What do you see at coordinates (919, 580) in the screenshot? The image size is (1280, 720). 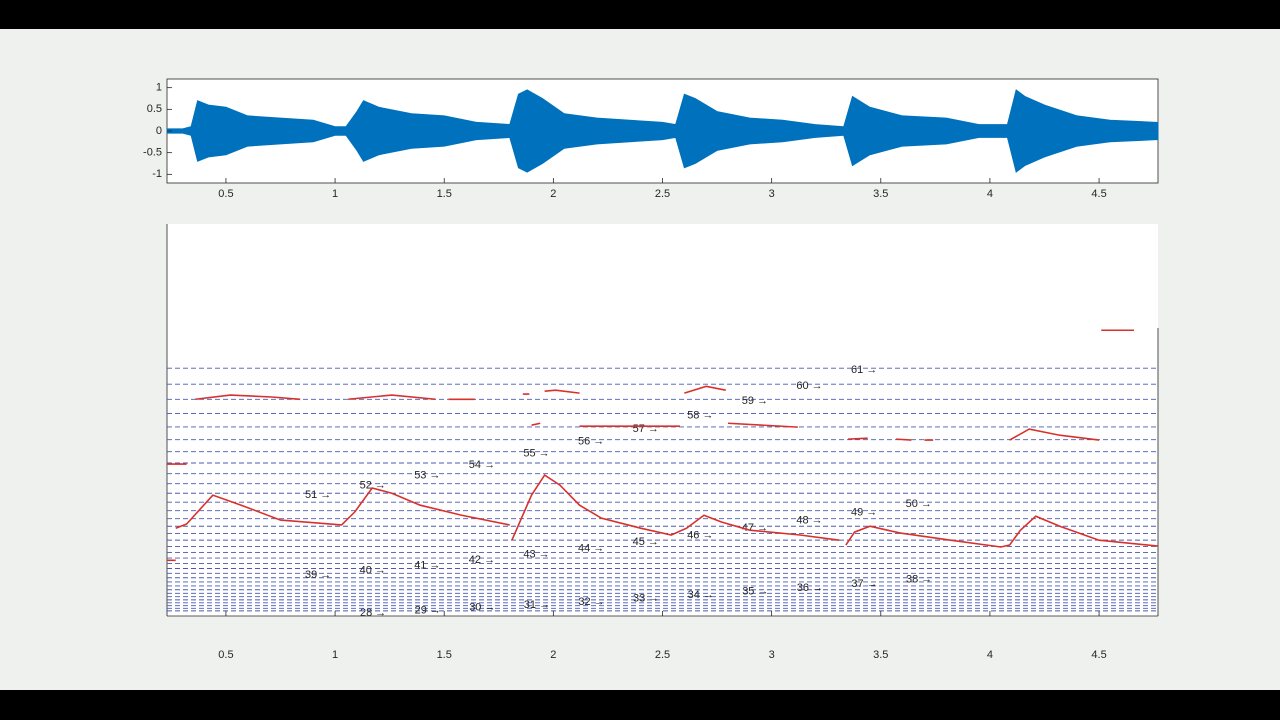 I see `reference-label: 38 →` at bounding box center [919, 580].